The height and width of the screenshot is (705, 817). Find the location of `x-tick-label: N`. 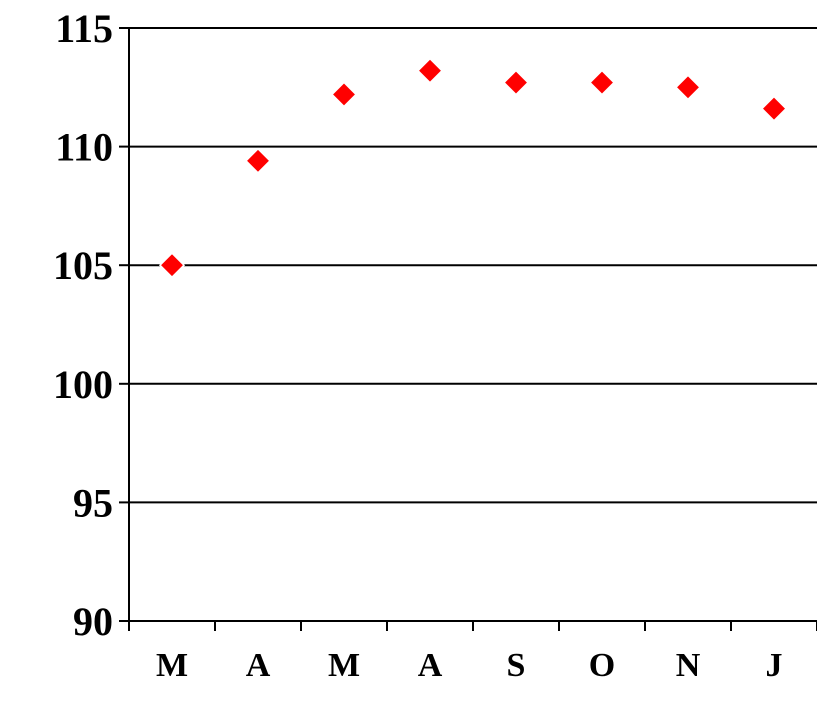

x-tick-label: N is located at coordinates (688, 665).